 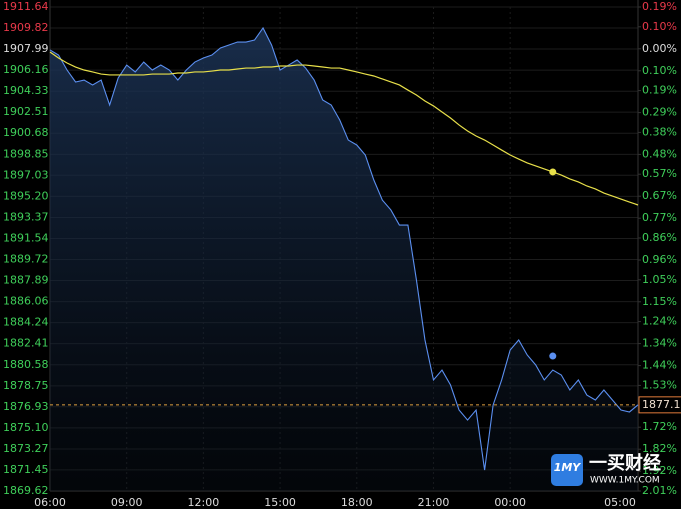 I want to click on y2-tick-label: 1.72%, so click(x=659, y=426).